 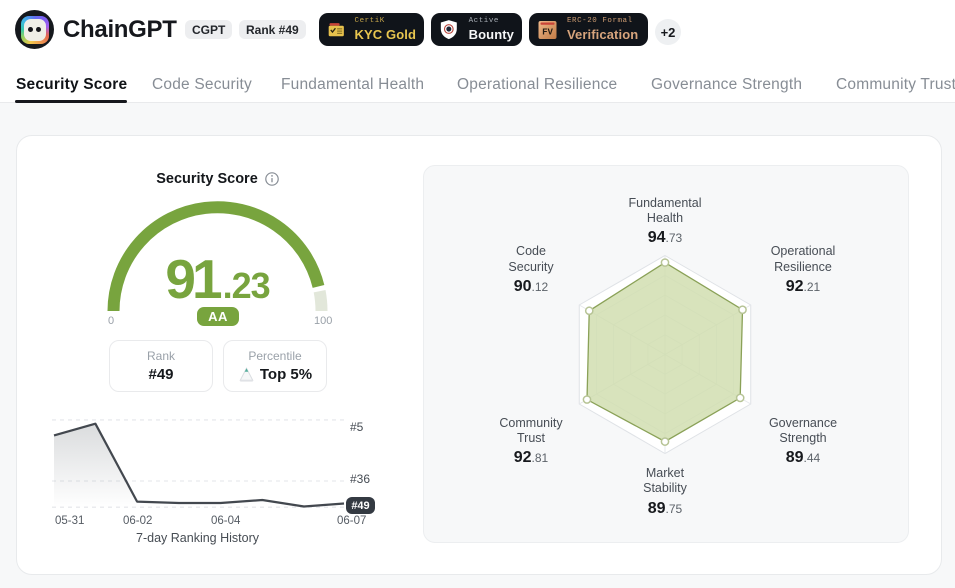 What do you see at coordinates (547, 33) in the screenshot?
I see `svg-text: FV` at bounding box center [547, 33].